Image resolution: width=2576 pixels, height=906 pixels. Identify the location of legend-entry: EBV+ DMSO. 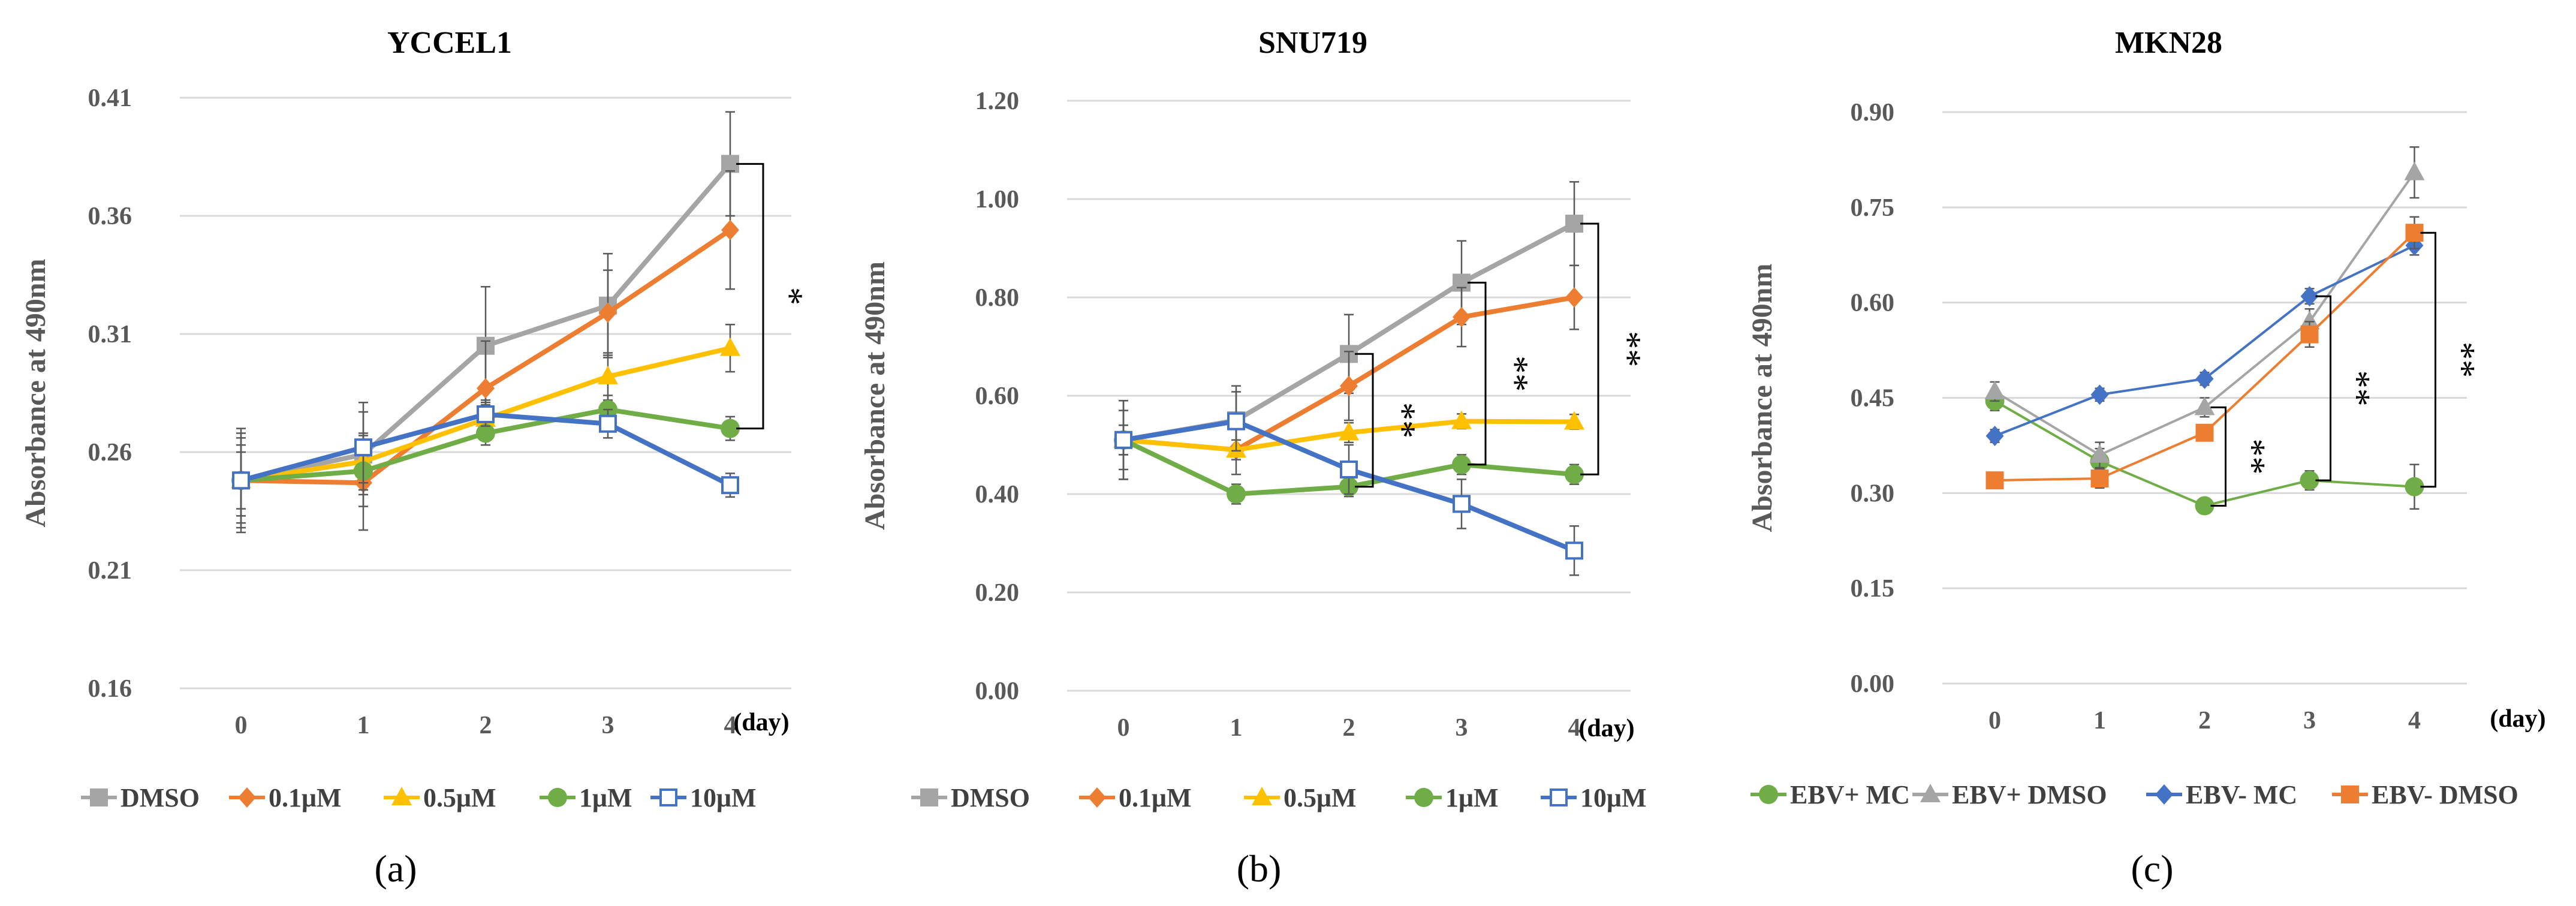
(2009, 794).